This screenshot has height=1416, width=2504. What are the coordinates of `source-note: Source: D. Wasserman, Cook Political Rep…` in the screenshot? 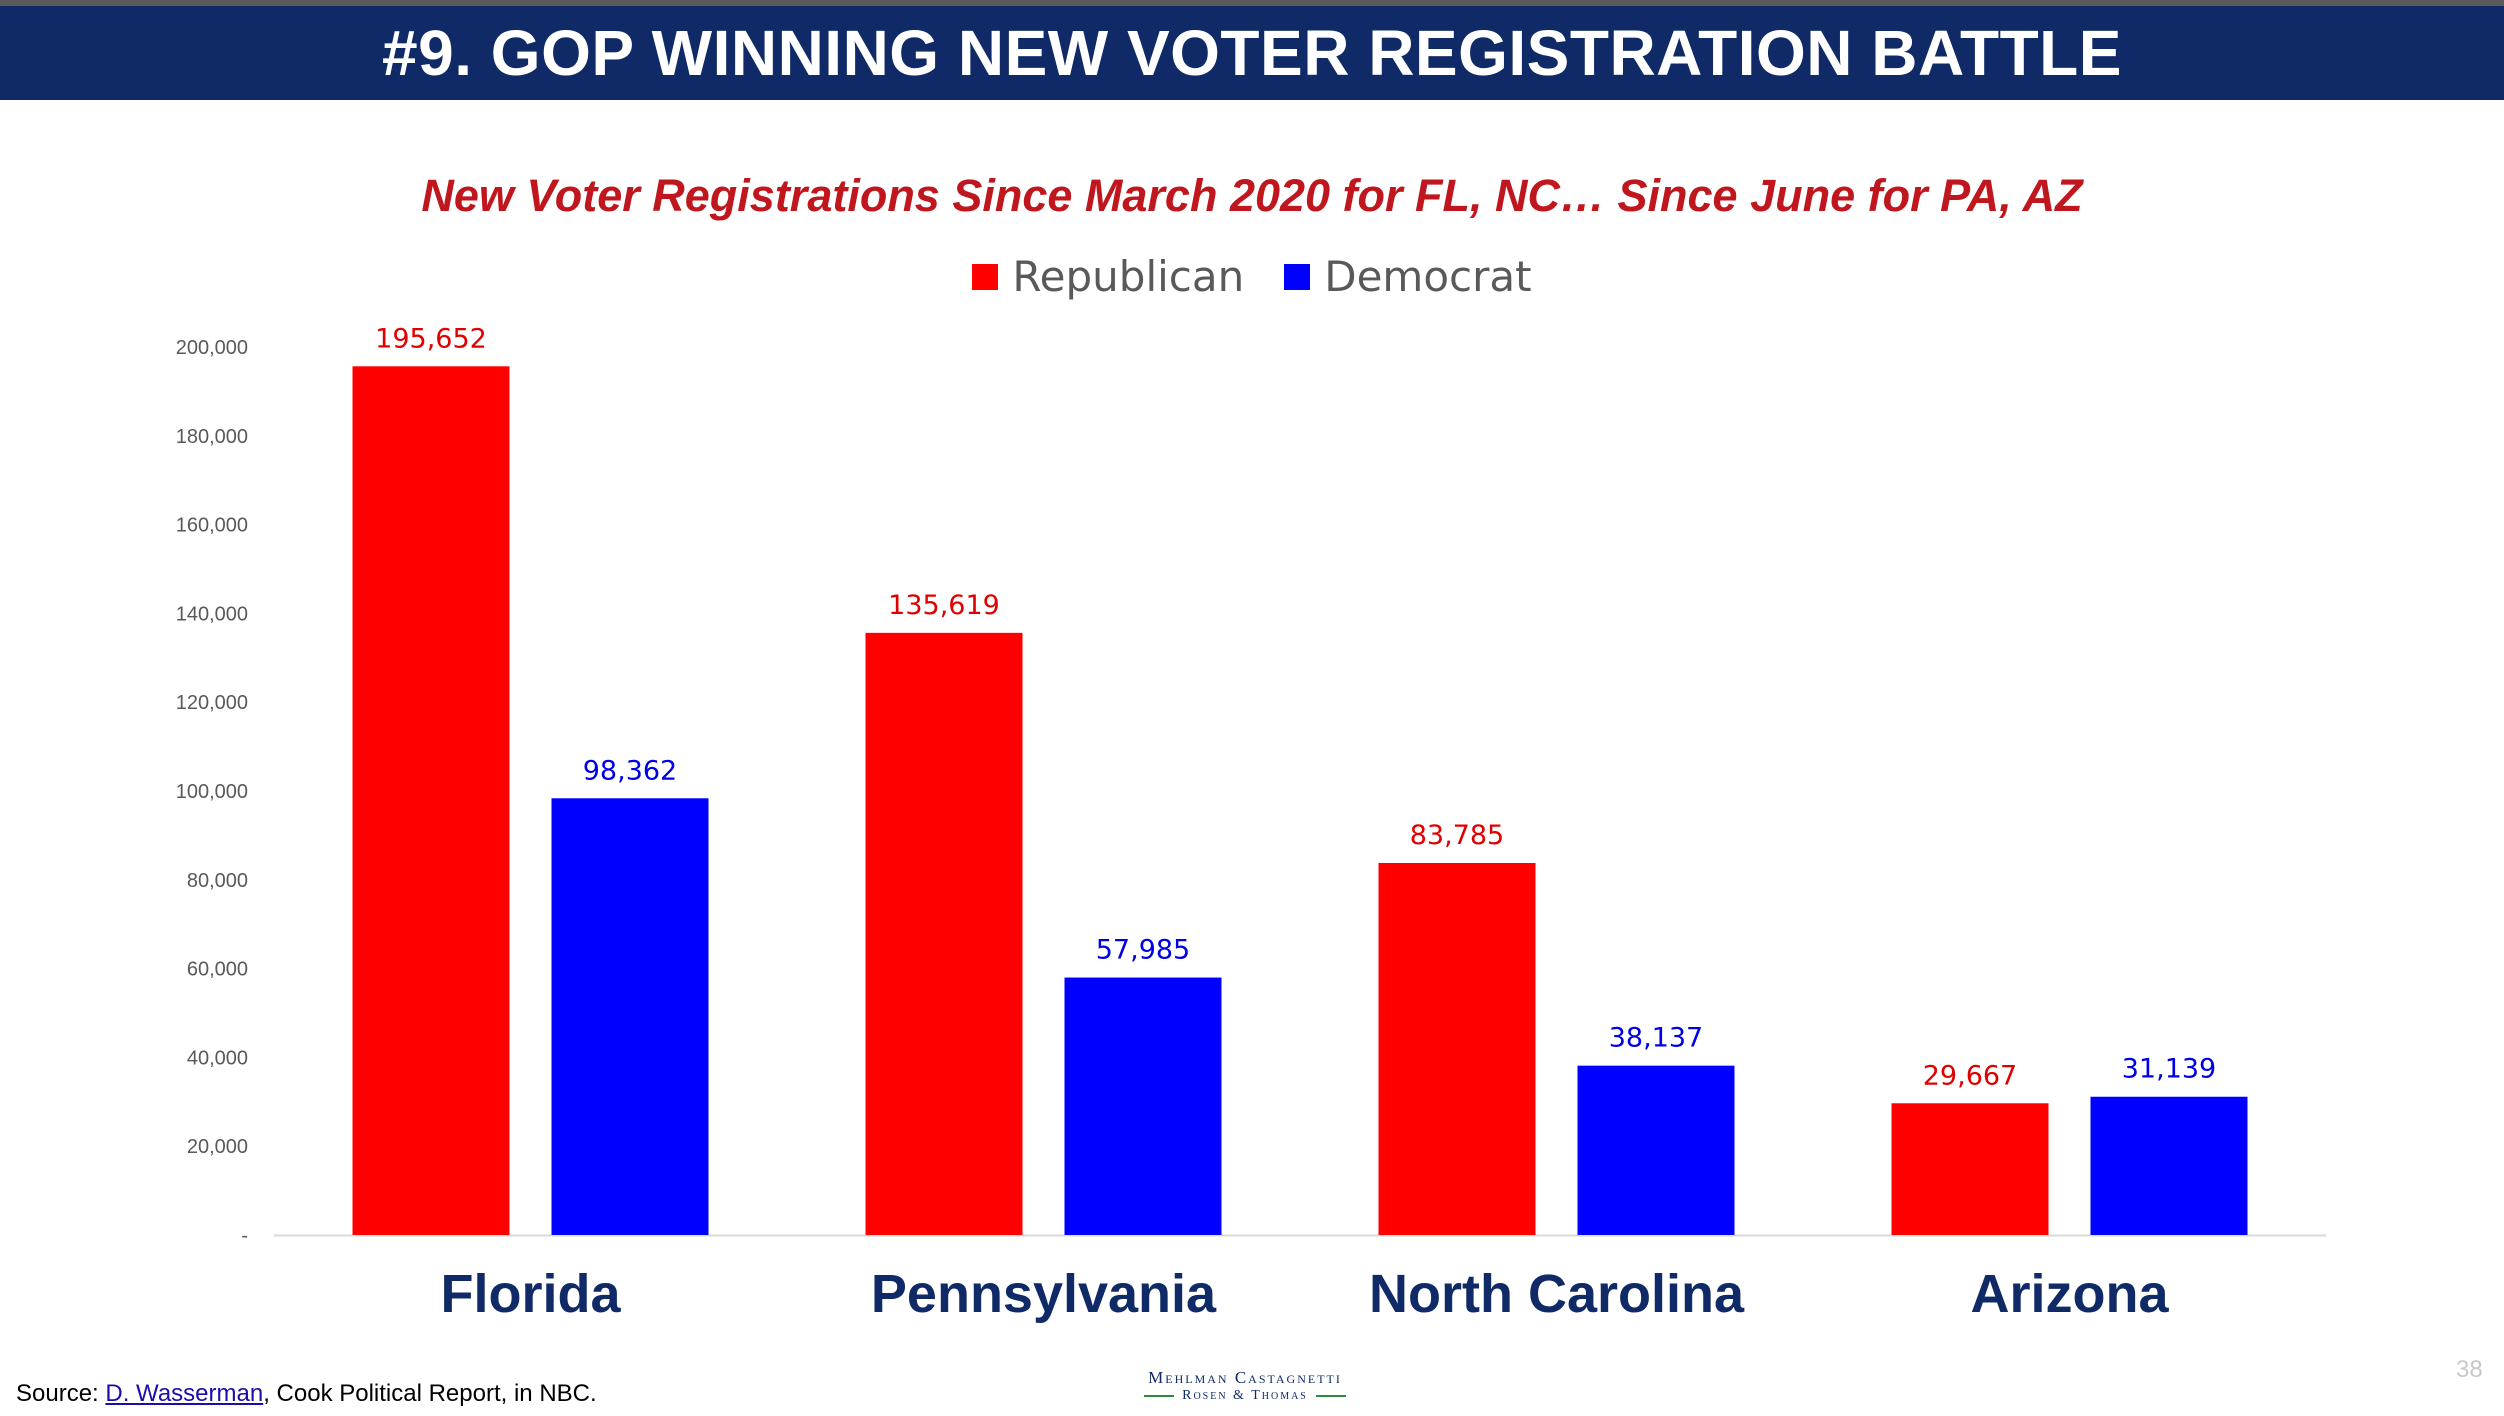 It's located at (306, 1394).